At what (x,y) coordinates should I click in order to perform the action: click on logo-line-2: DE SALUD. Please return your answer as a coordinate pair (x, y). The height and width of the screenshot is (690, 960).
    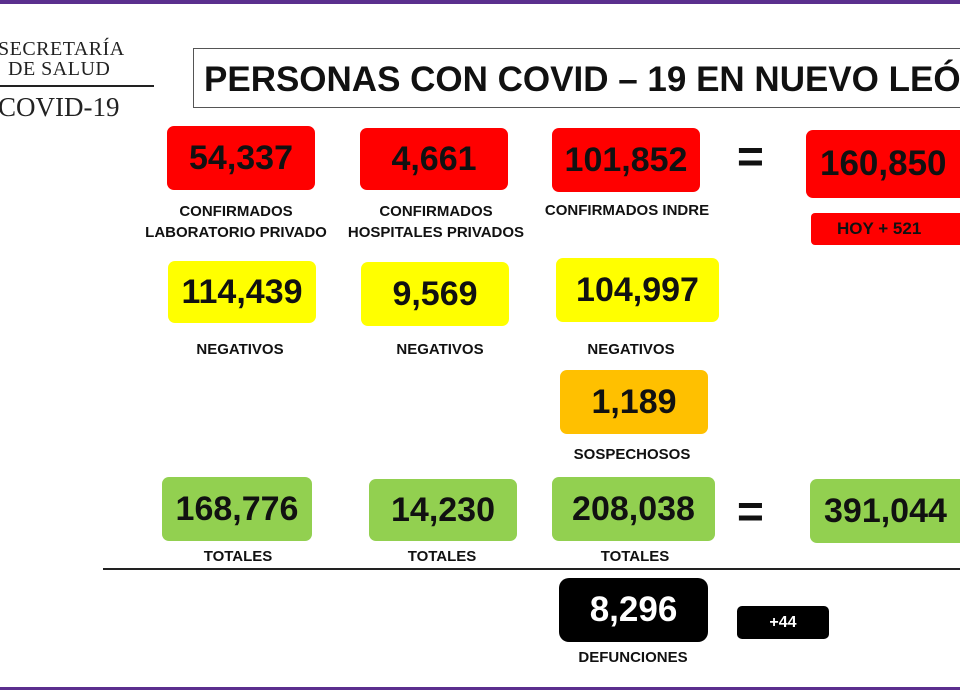
    Looking at the image, I should click on (59, 69).